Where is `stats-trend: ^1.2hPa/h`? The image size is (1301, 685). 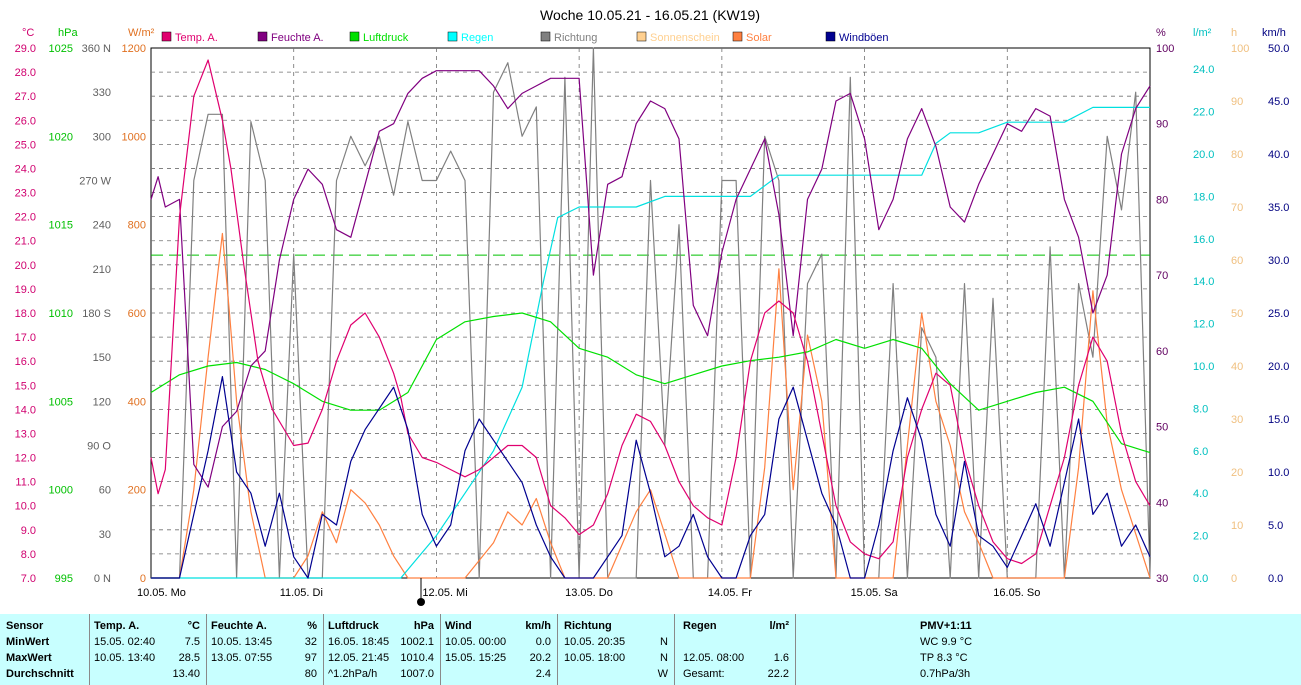
stats-trend: ^1.2hPa/h is located at coordinates (353, 674).